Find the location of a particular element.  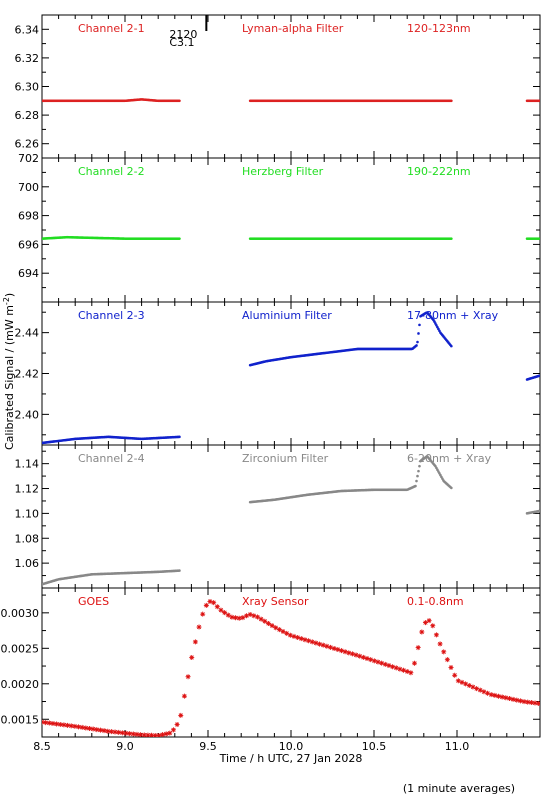

band-label: 17-80nm + Xray is located at coordinates (453, 315).